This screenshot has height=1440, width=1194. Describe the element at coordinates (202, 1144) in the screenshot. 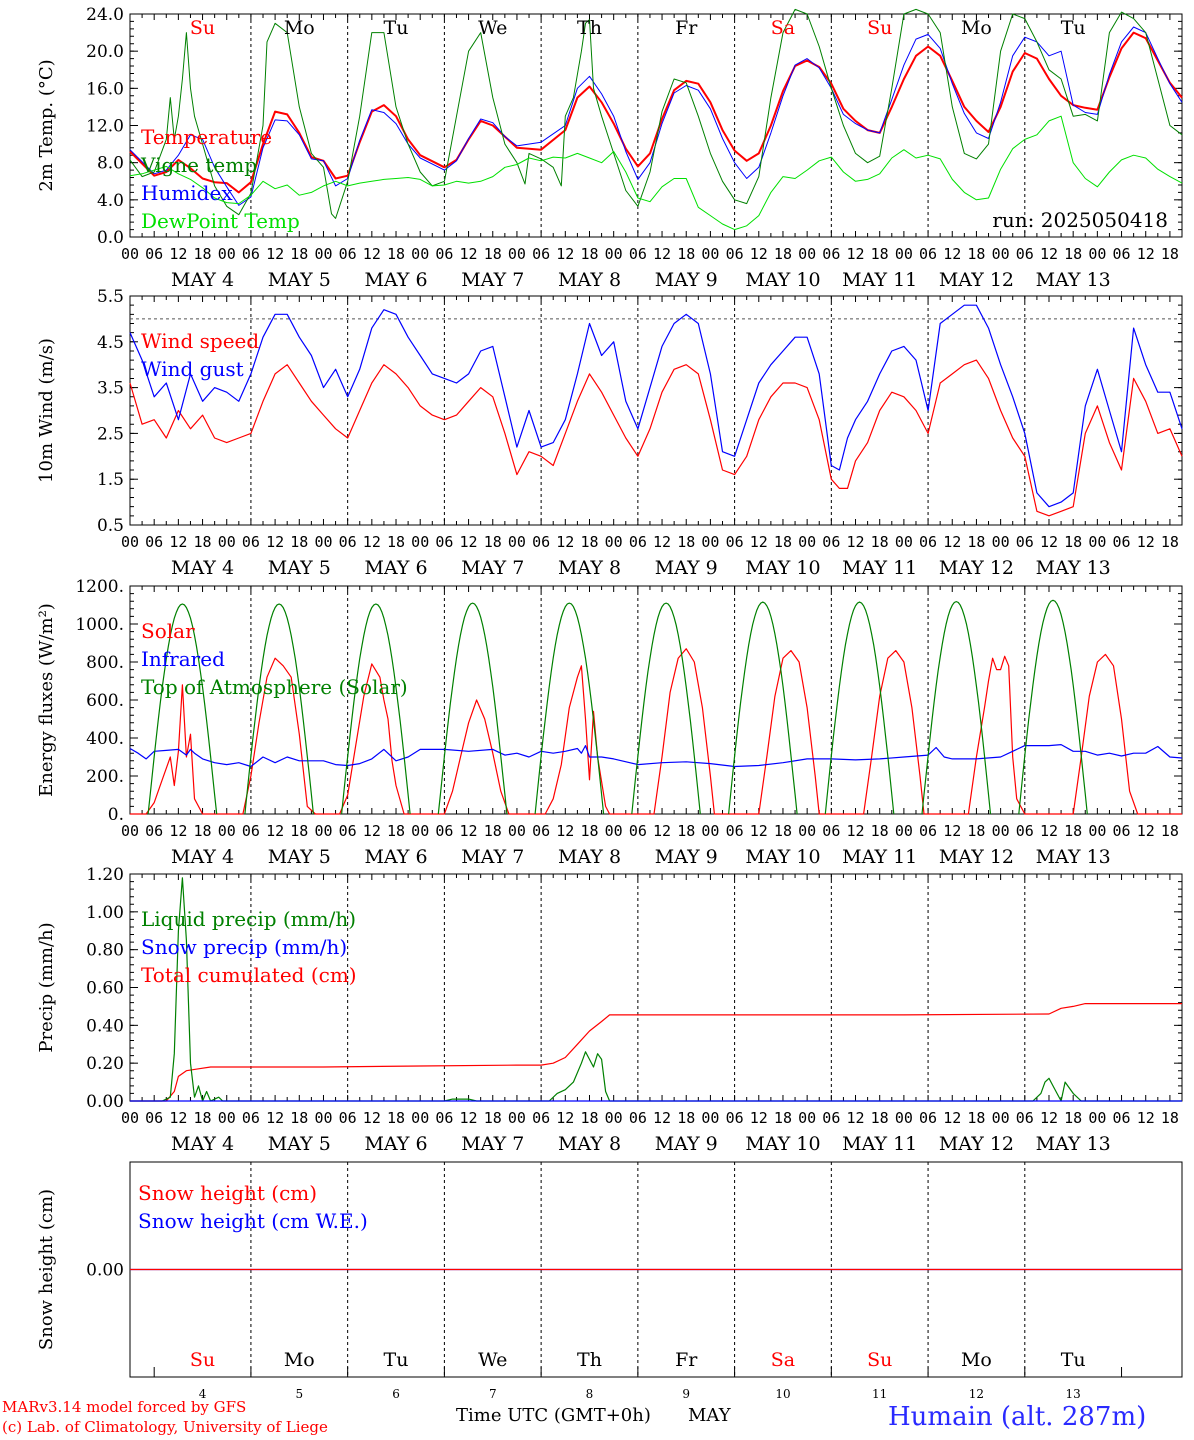

I see `x-date-label: MAY 4` at that location.